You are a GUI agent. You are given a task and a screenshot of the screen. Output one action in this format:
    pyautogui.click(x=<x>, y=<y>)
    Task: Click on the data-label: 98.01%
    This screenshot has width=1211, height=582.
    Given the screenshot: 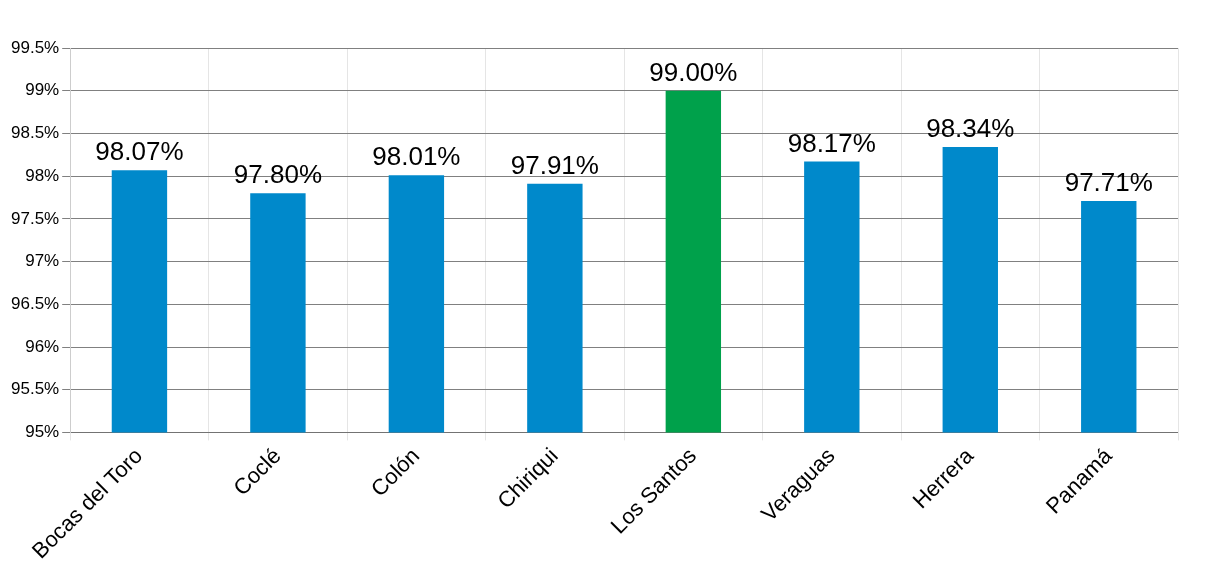 What is the action you would take?
    pyautogui.click(x=416, y=156)
    